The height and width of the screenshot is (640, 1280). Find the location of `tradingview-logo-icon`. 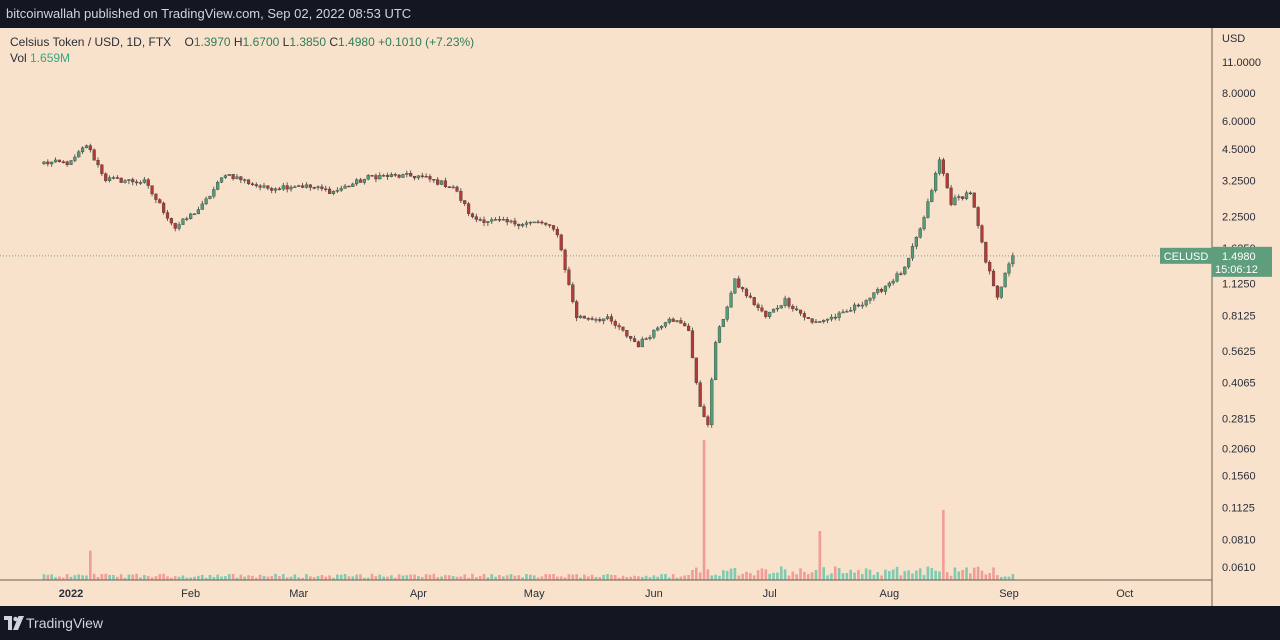

tradingview-logo-icon is located at coordinates (14, 623).